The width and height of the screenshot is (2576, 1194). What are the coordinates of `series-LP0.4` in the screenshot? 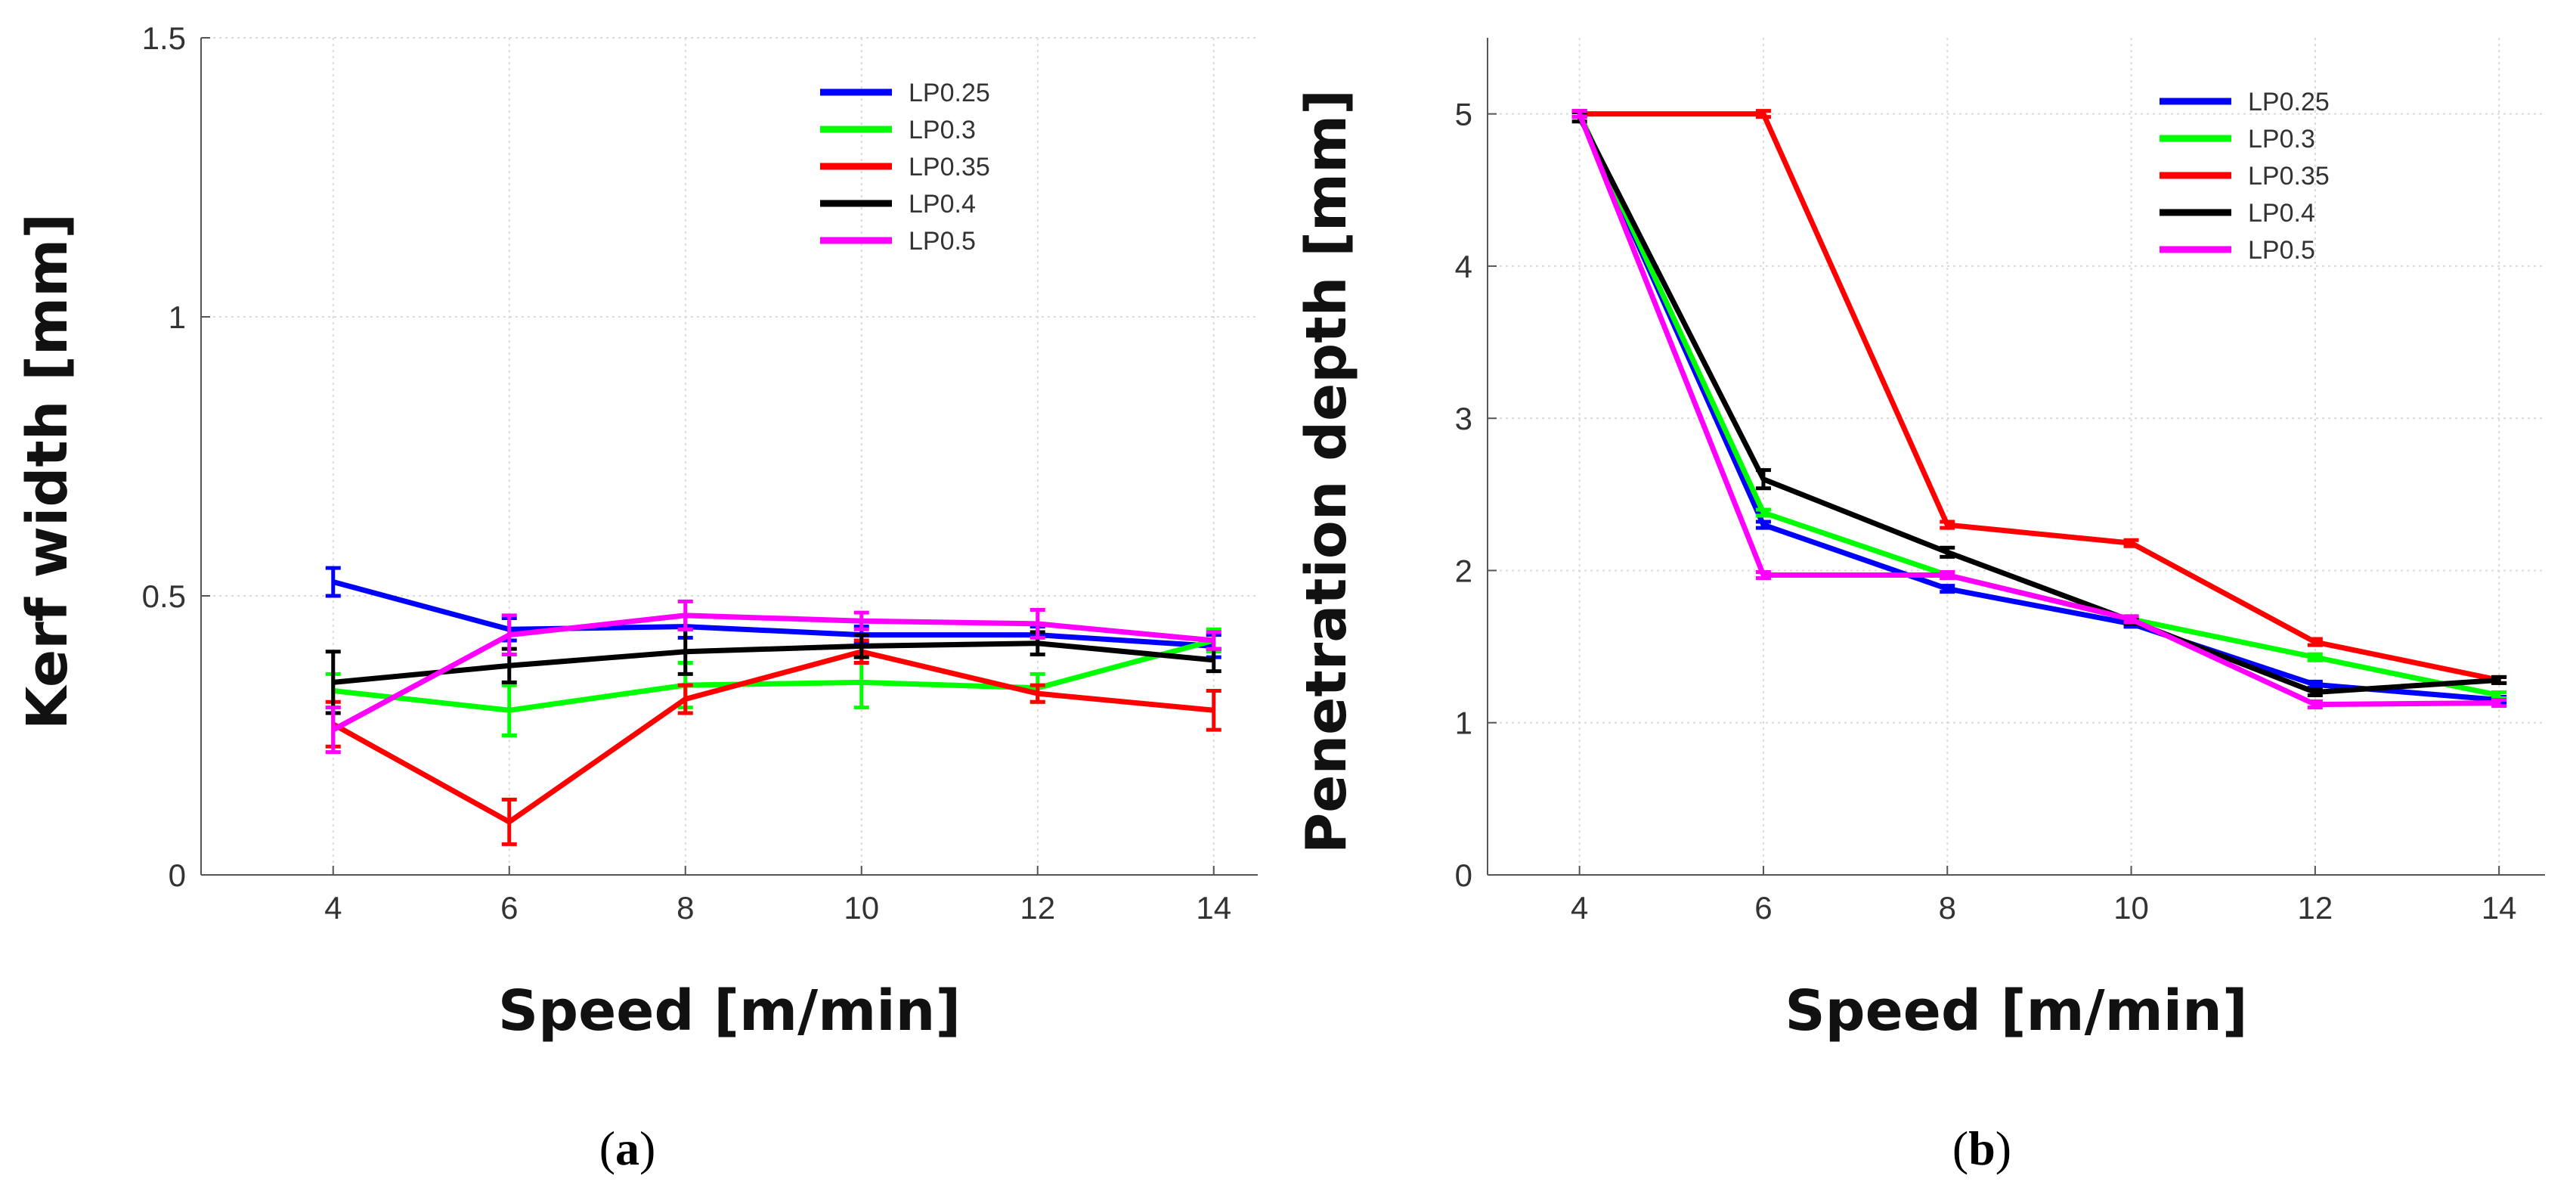 It's located at (773, 671).